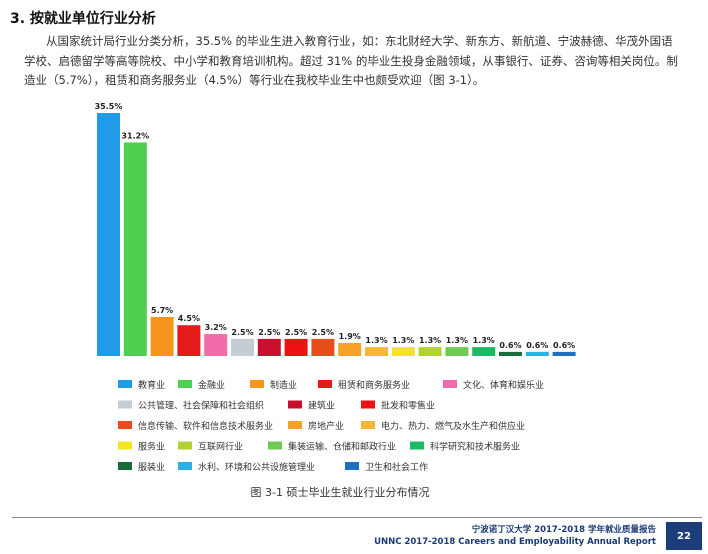 This screenshot has height=554, width=708. Describe the element at coordinates (326, 426) in the screenshot. I see `legend-label: 房地产业` at that location.